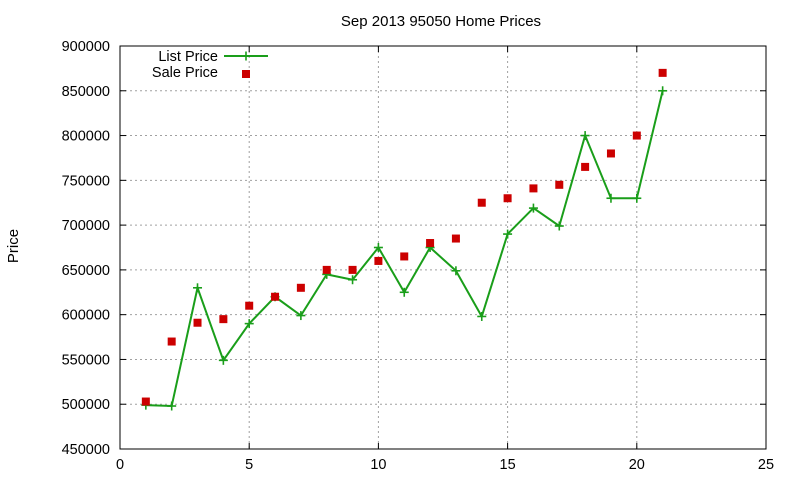 The height and width of the screenshot is (480, 800). What do you see at coordinates (86, 450) in the screenshot?
I see `y-tick-label: 450000` at bounding box center [86, 450].